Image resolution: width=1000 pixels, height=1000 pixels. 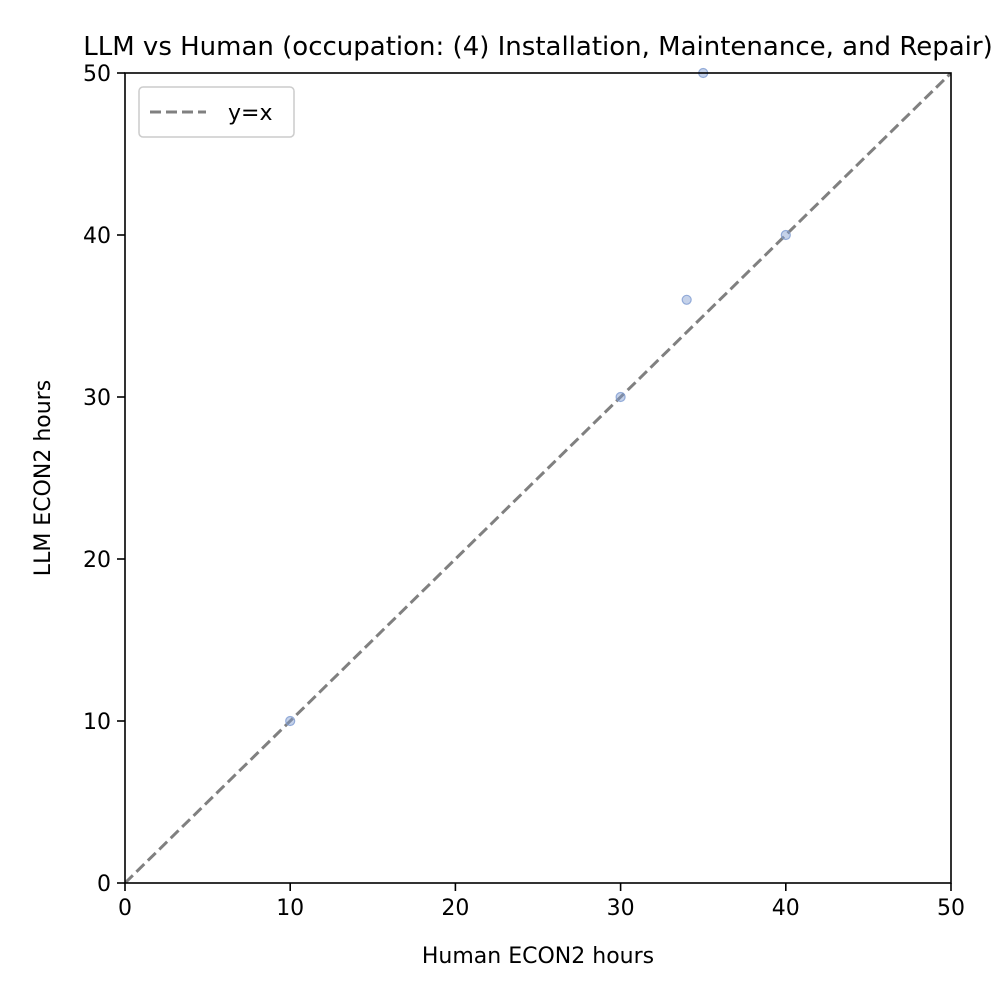 What do you see at coordinates (97, 560) in the screenshot?
I see `y-tick-label: 20` at bounding box center [97, 560].